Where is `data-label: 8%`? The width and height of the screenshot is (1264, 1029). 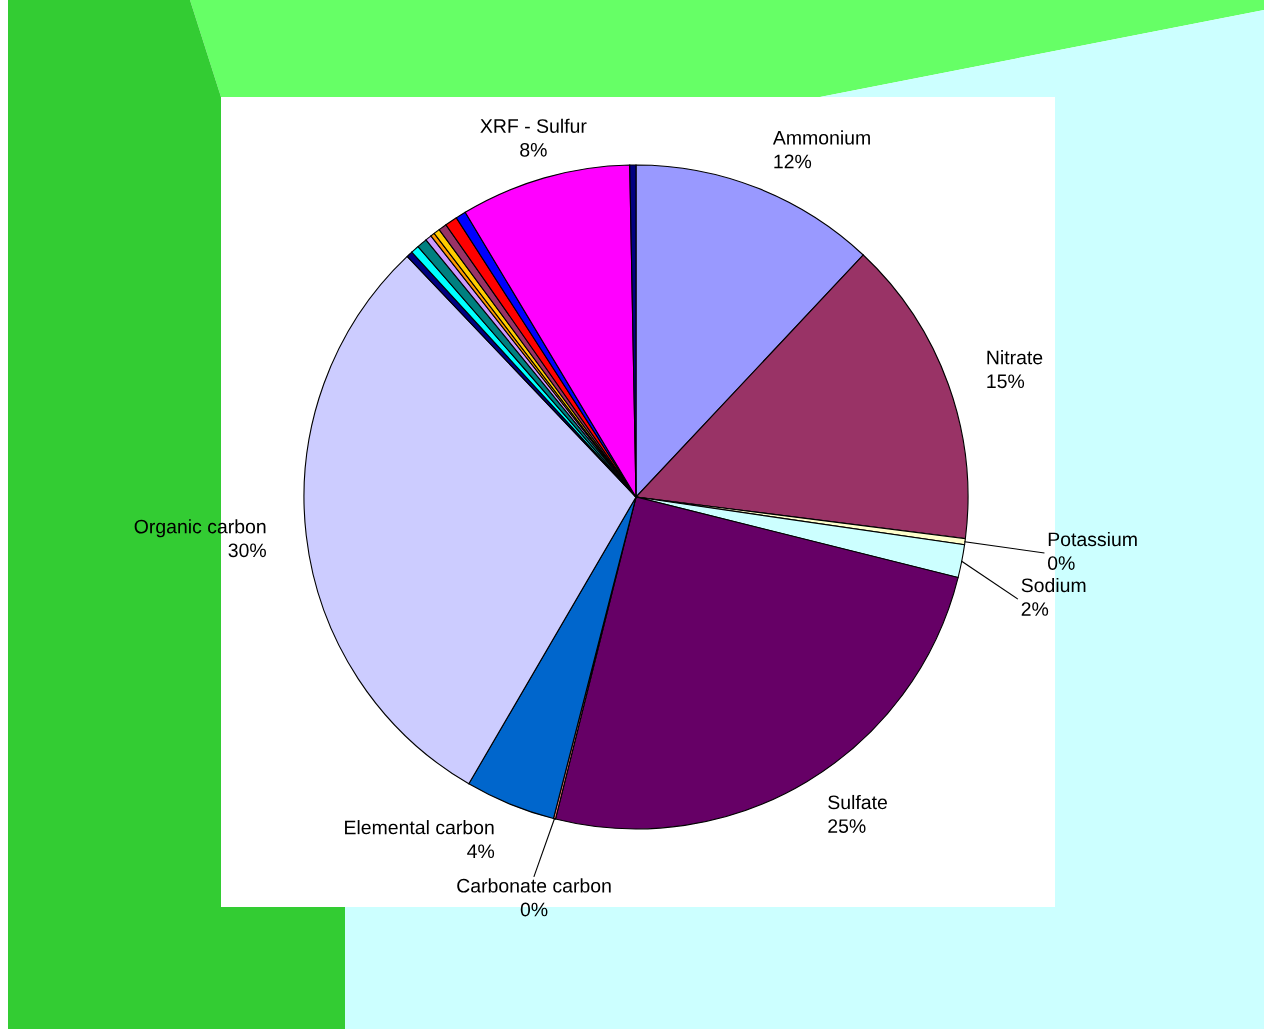
data-label: 8% is located at coordinates (533, 149).